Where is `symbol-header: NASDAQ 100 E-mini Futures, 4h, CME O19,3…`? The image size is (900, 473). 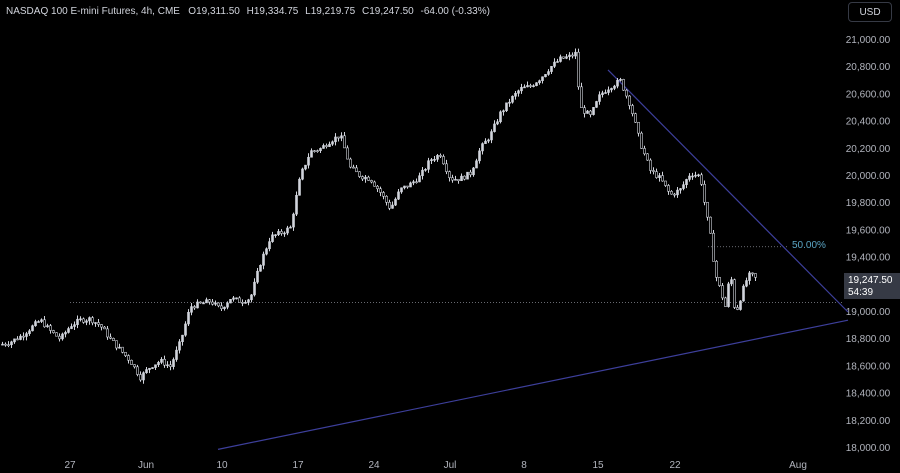 symbol-header: NASDAQ 100 E-mini Futures, 4h, CME O19,3… is located at coordinates (248, 11).